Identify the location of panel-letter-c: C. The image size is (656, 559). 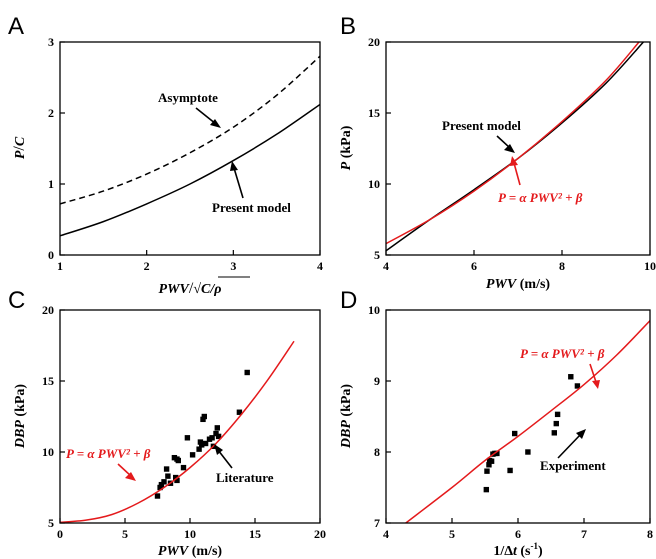
(16, 300).